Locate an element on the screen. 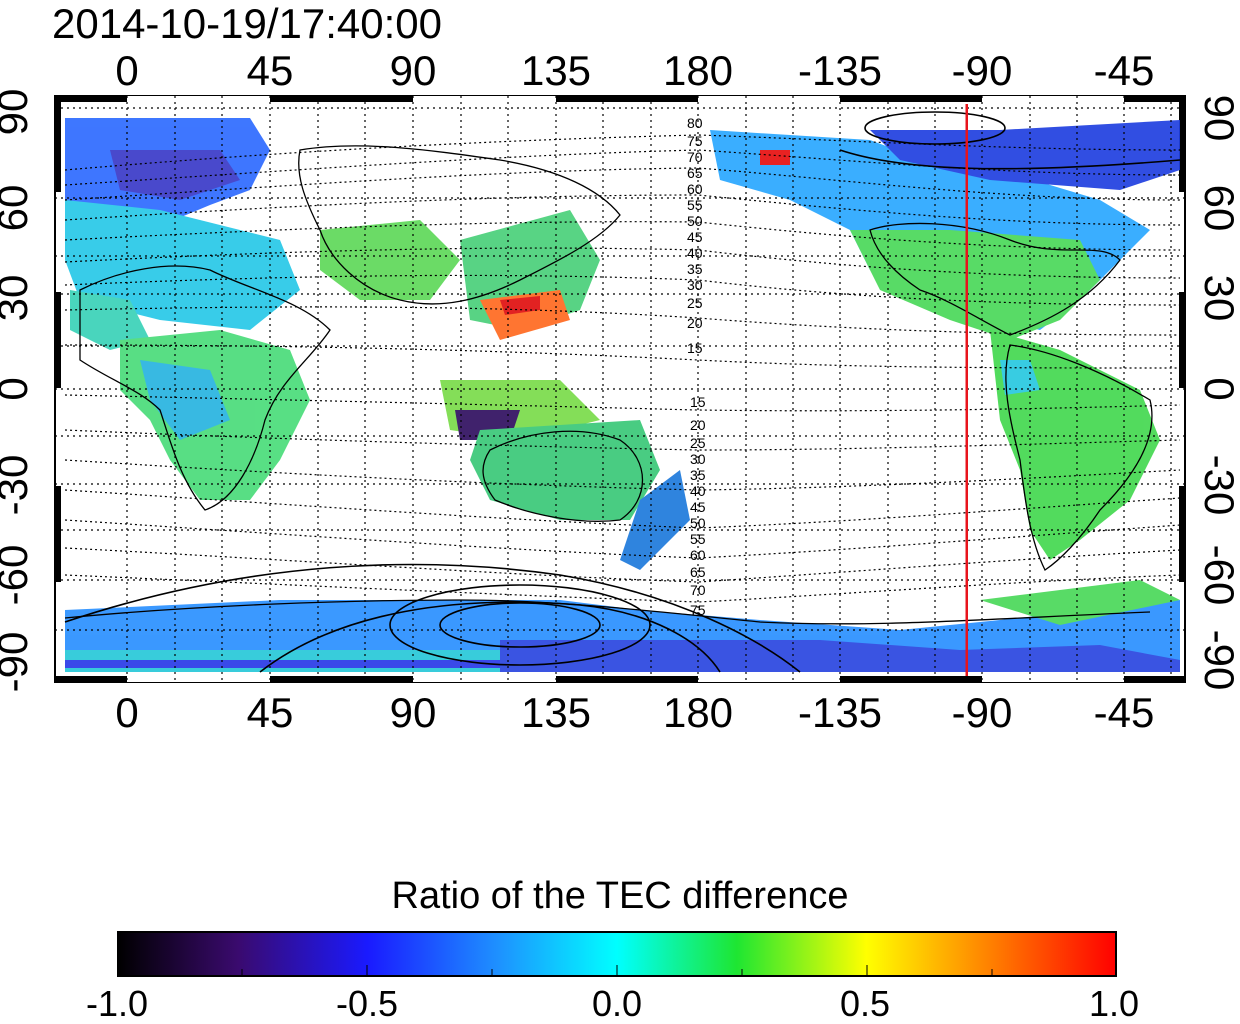 This screenshot has width=1240, height=1024. colorbar-tick: -0.5 is located at coordinates (367, 1003).